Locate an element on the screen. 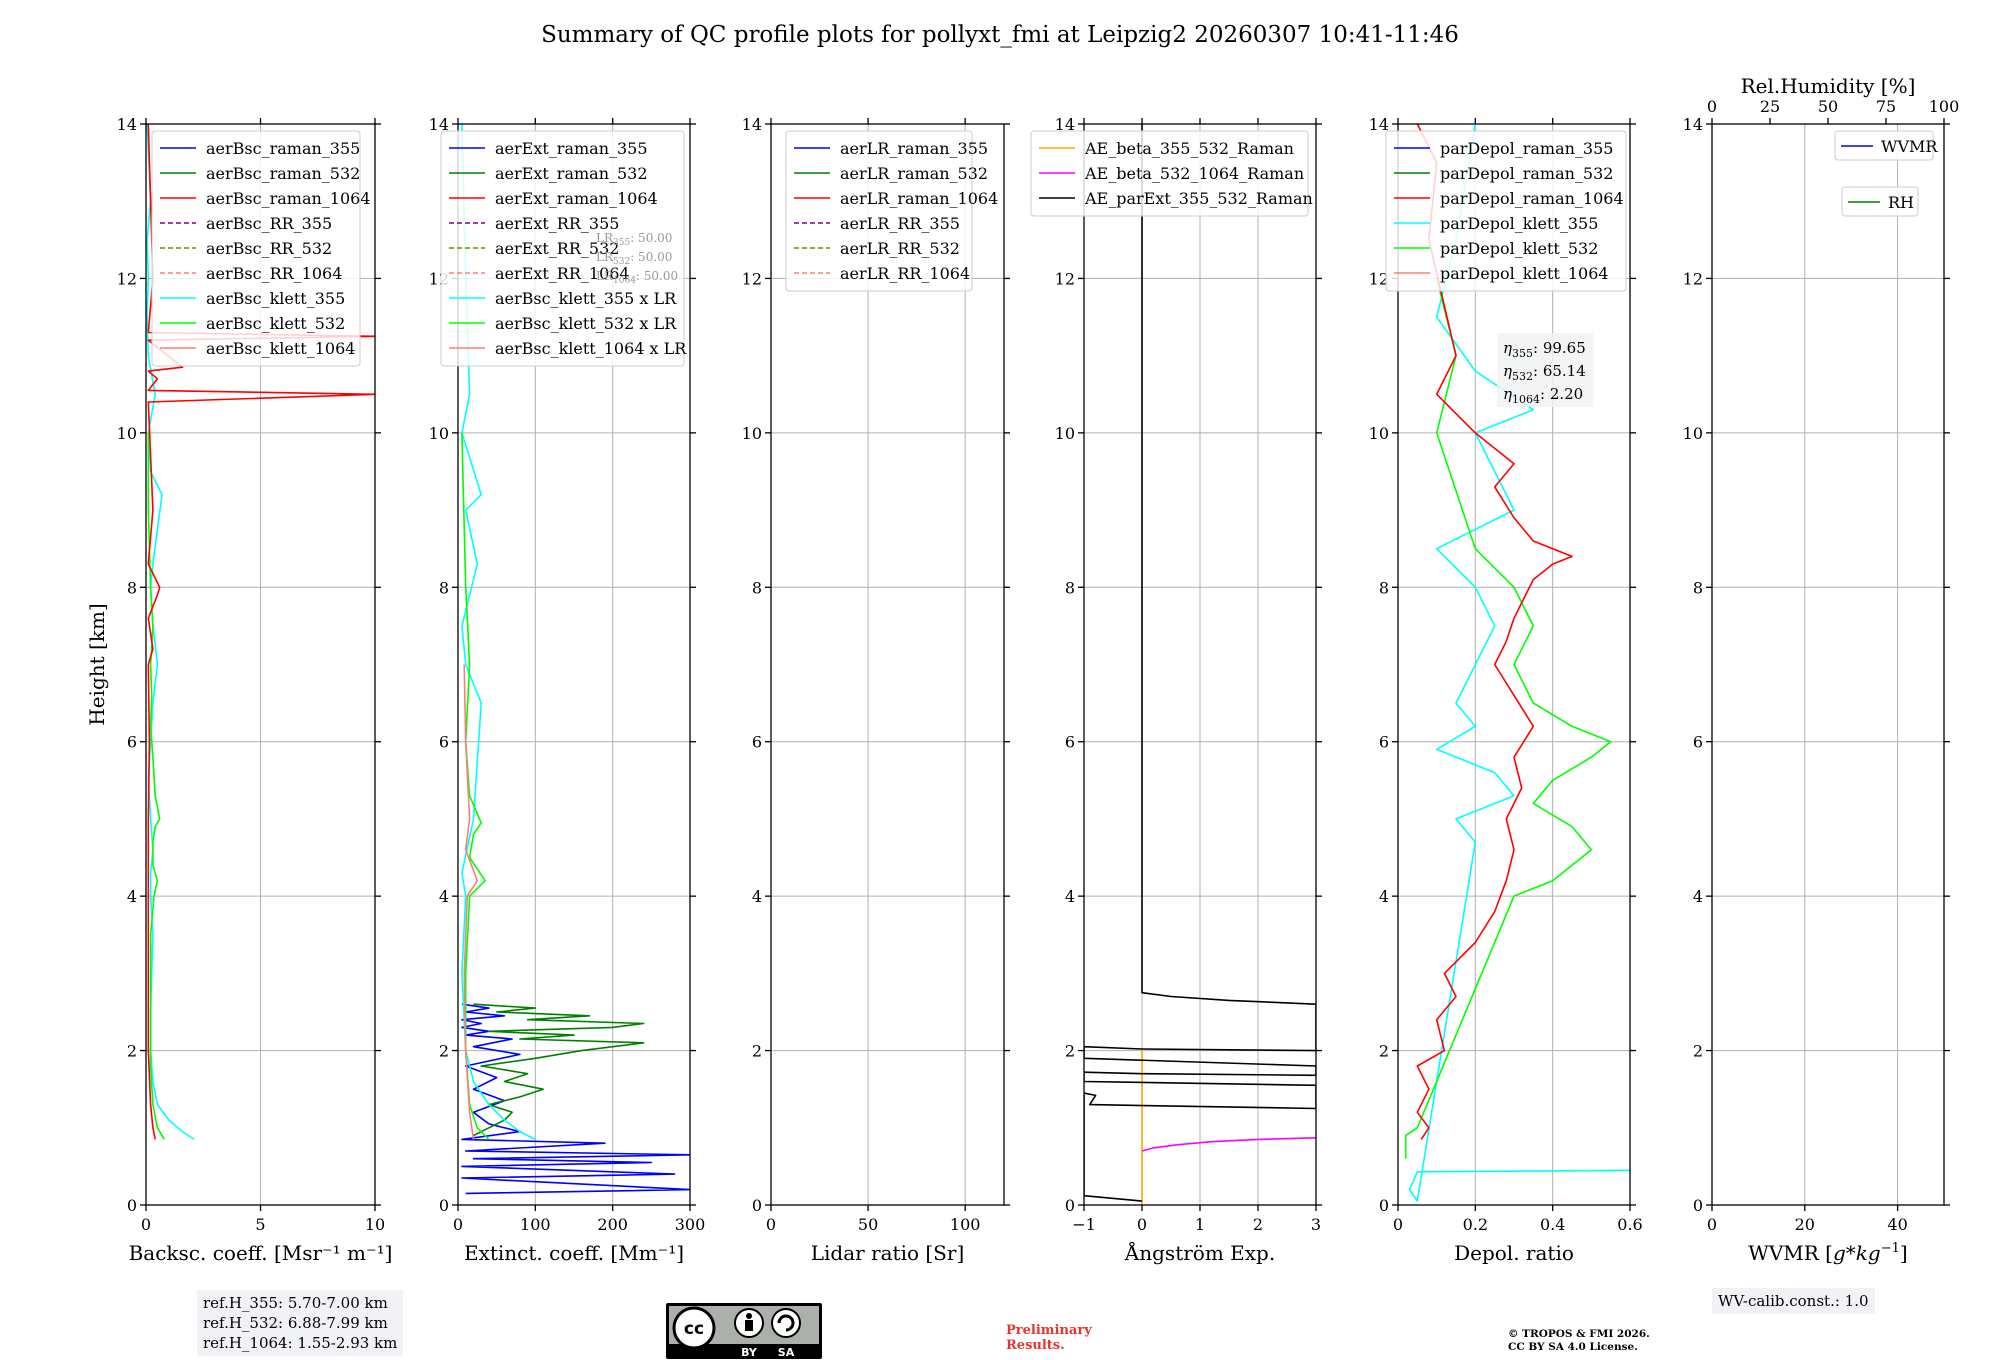 This screenshot has width=2000, height=1360. eta-annotation: η1064: 2.20 is located at coordinates (1543, 395).